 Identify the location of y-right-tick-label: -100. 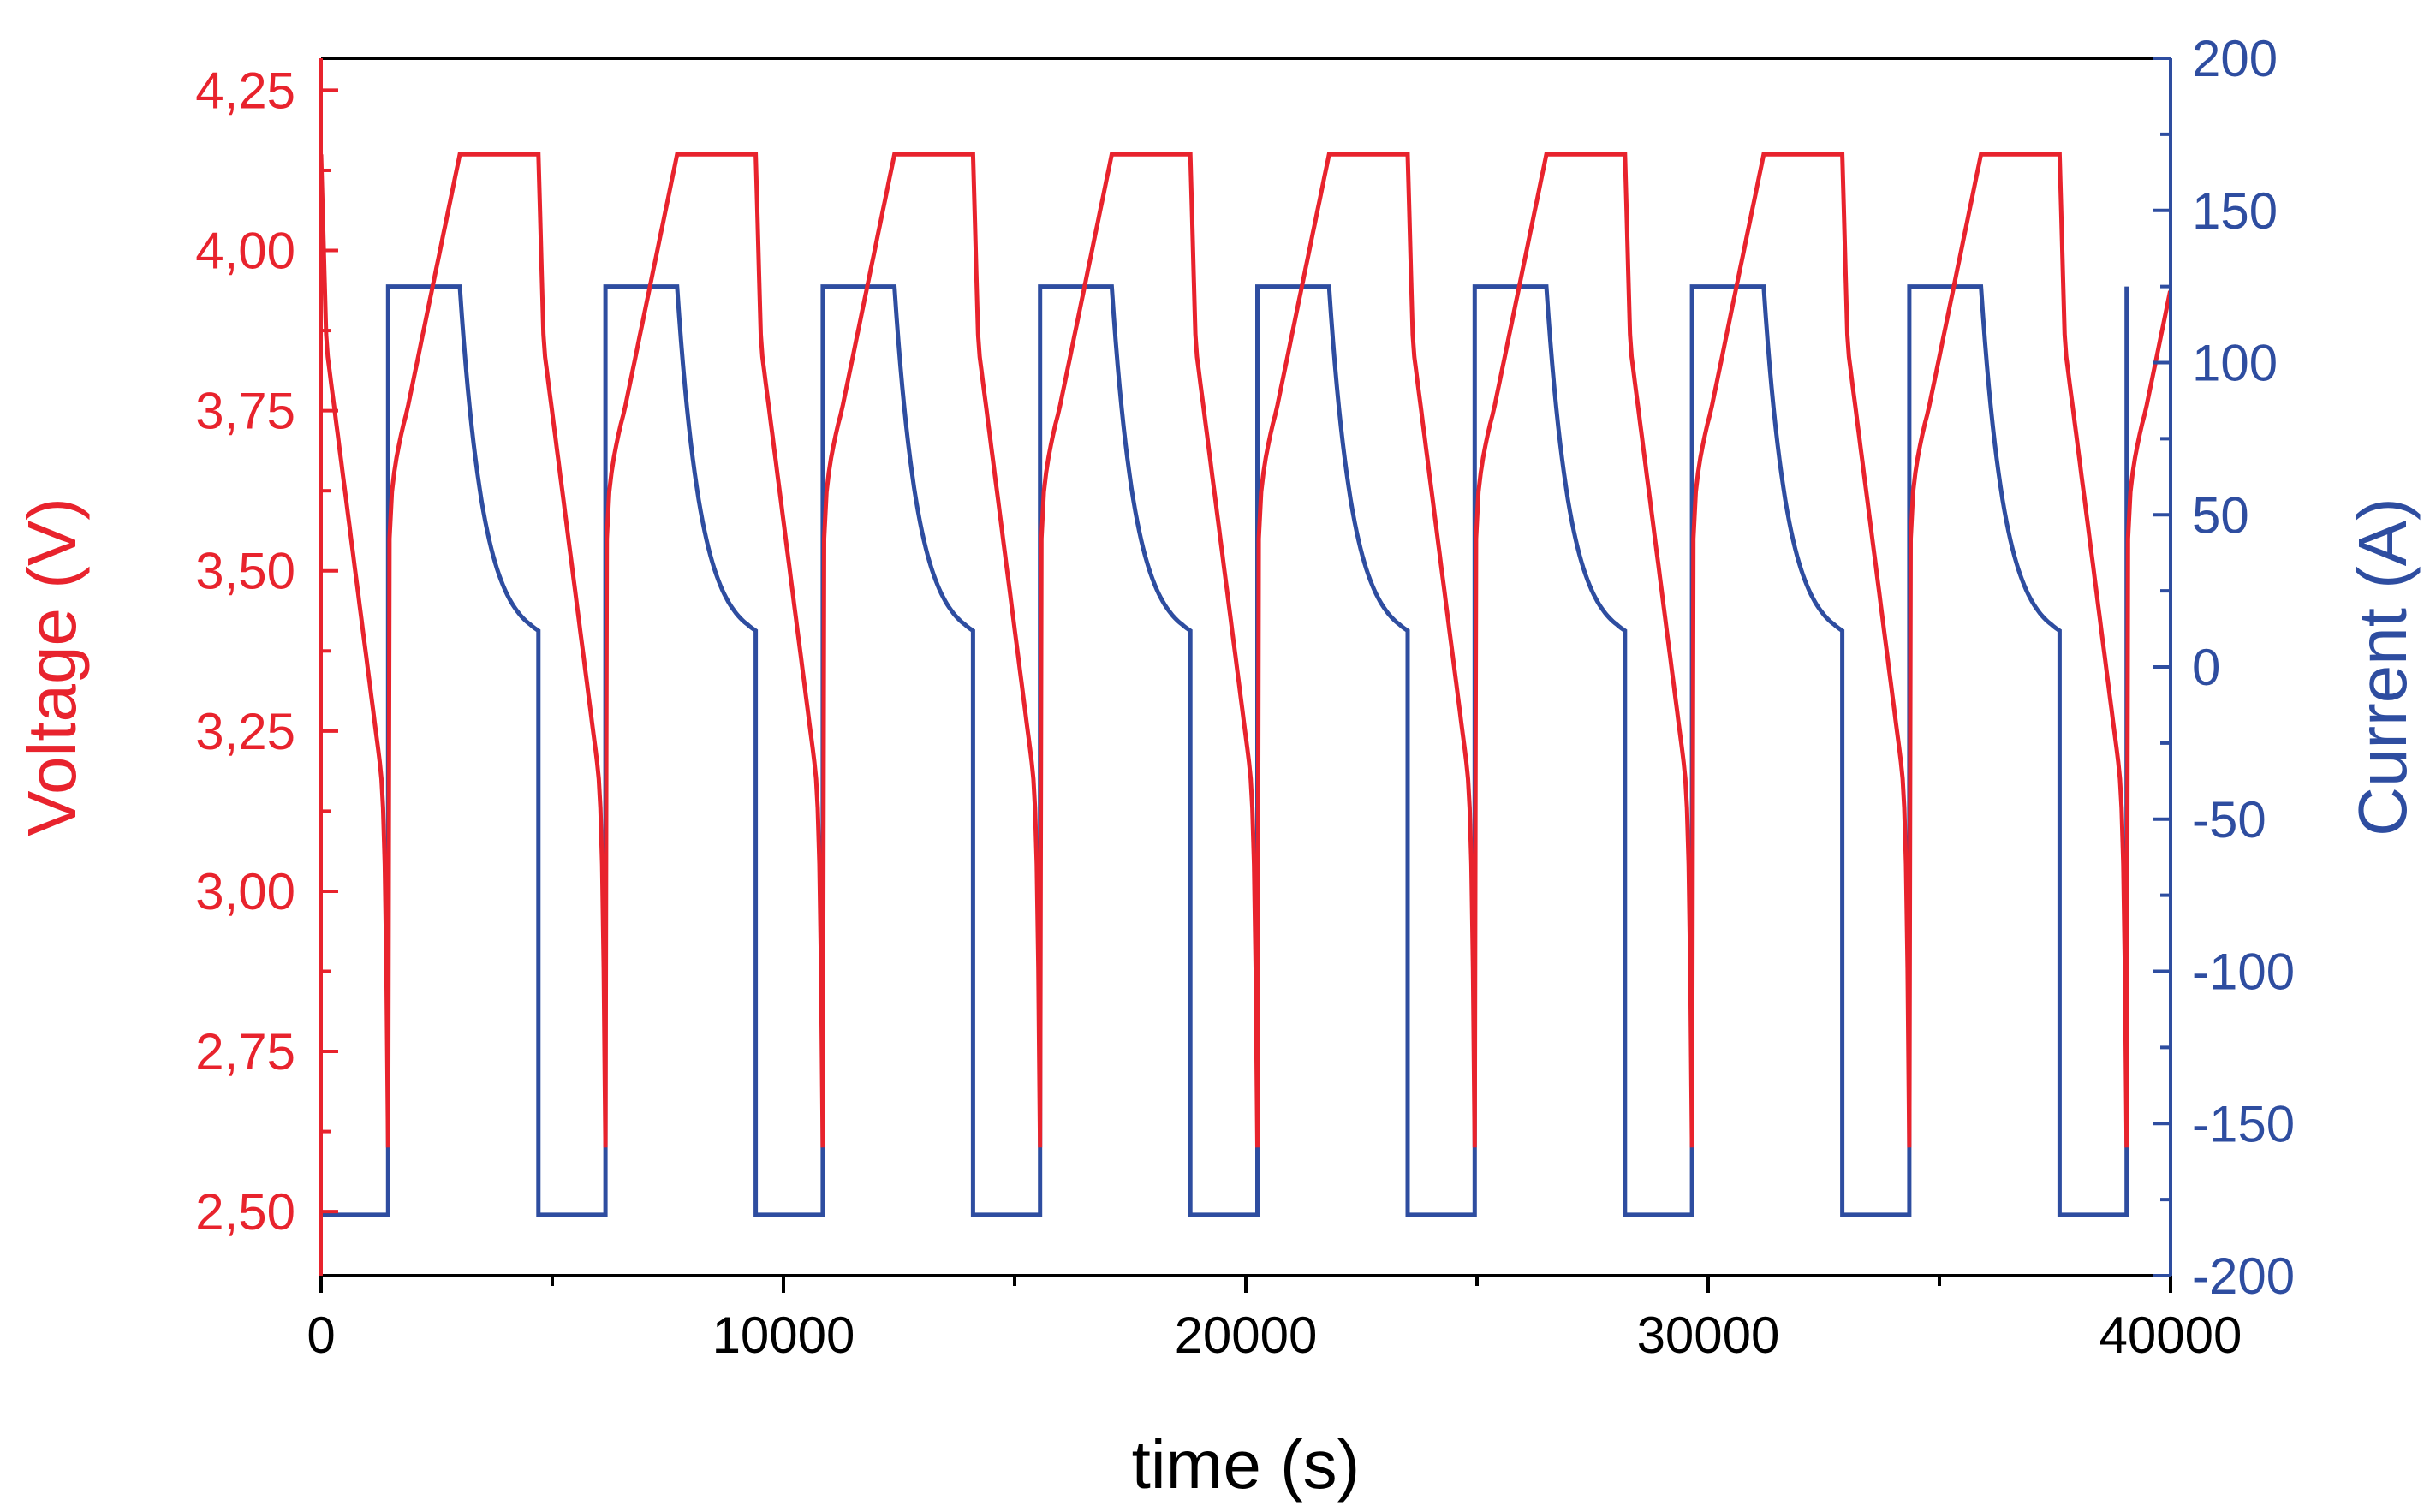
(2243, 972).